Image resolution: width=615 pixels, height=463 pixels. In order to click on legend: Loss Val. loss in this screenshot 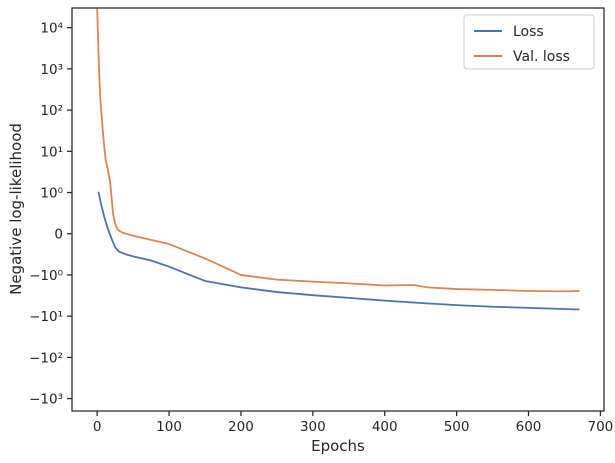, I will do `click(529, 42)`.